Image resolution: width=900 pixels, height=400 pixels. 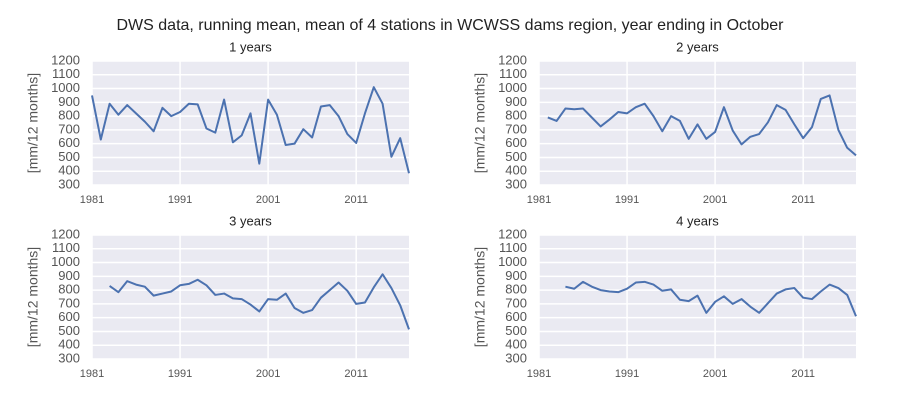 What do you see at coordinates (697, 46) in the screenshot?
I see `subplot-title: 2 years` at bounding box center [697, 46].